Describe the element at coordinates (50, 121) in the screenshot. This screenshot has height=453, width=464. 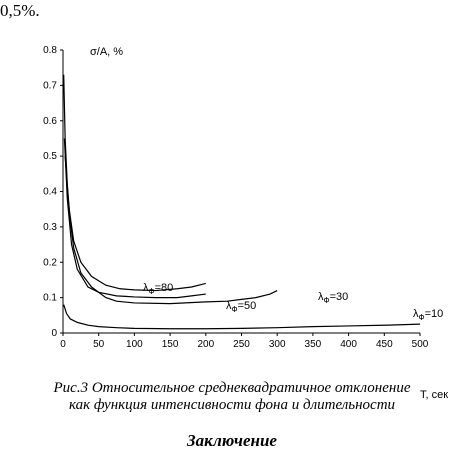
I see `y-tick-label: 0.6` at that location.